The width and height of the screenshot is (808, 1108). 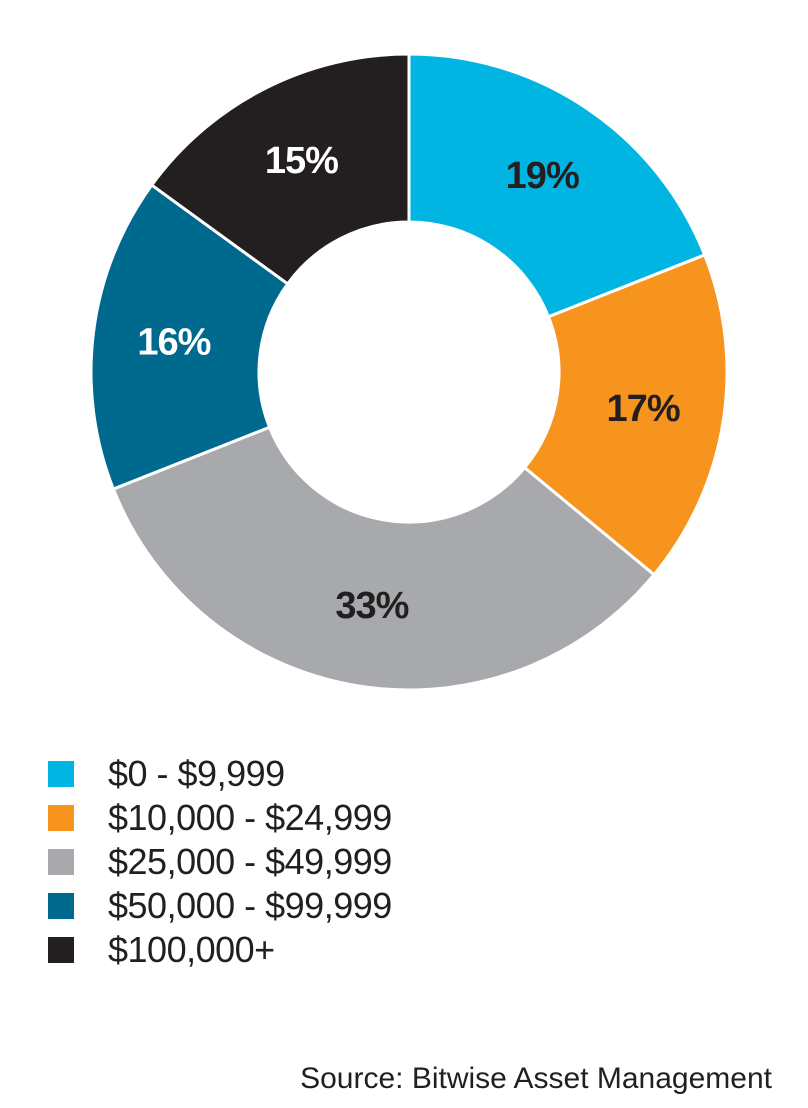 I want to click on slice-label-100000-plus: 15%, so click(x=301, y=161).